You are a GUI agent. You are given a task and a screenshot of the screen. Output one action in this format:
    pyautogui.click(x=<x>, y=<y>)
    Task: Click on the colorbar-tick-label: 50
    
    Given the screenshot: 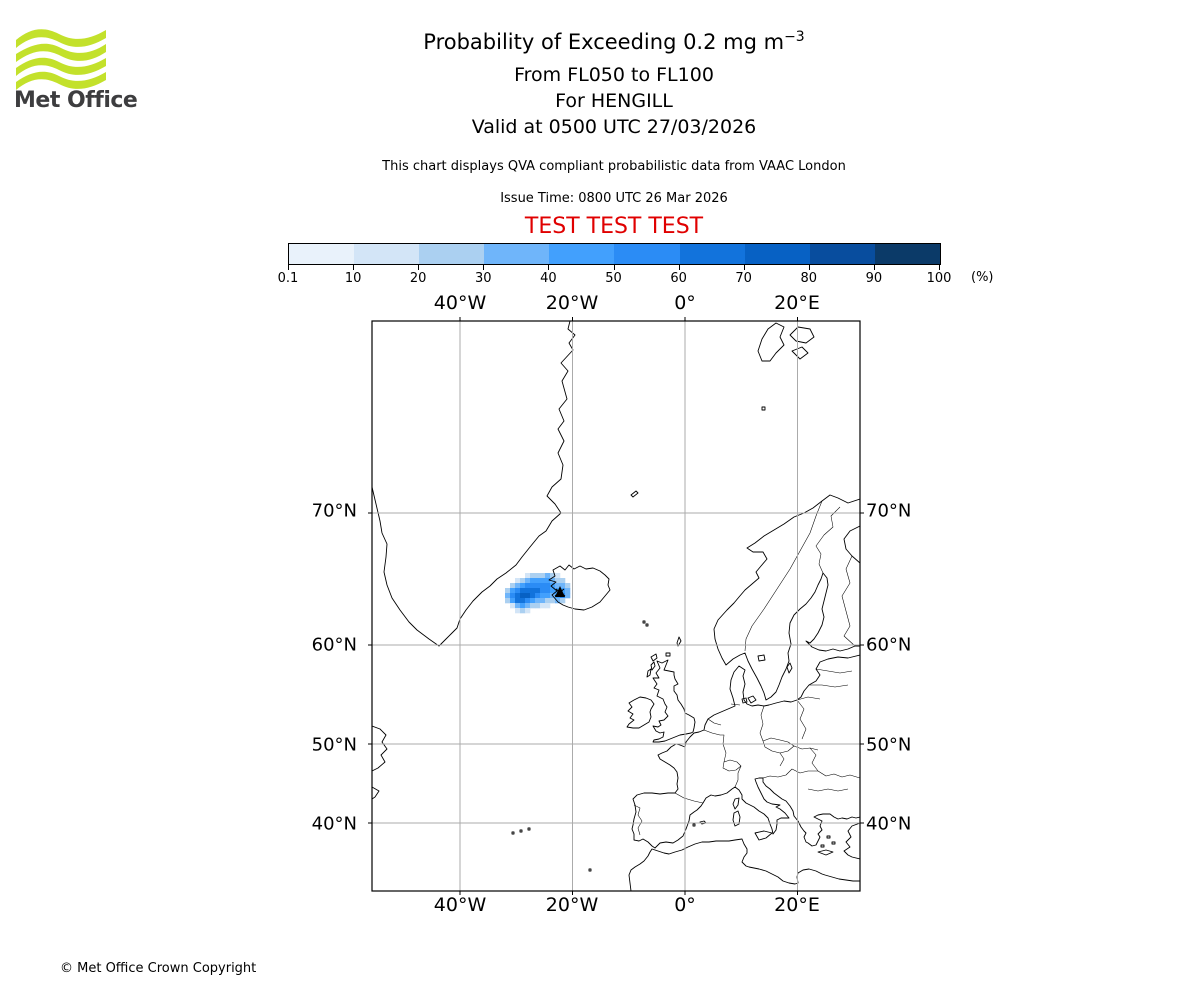 What is the action you would take?
    pyautogui.click(x=613, y=278)
    